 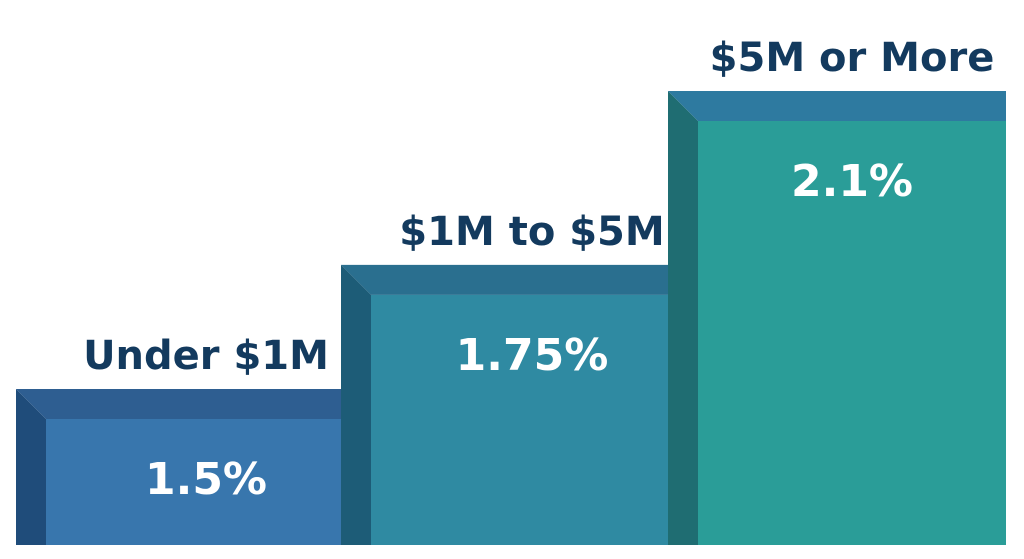 I want to click on tier-1-value: 1.5%, so click(x=206, y=479).